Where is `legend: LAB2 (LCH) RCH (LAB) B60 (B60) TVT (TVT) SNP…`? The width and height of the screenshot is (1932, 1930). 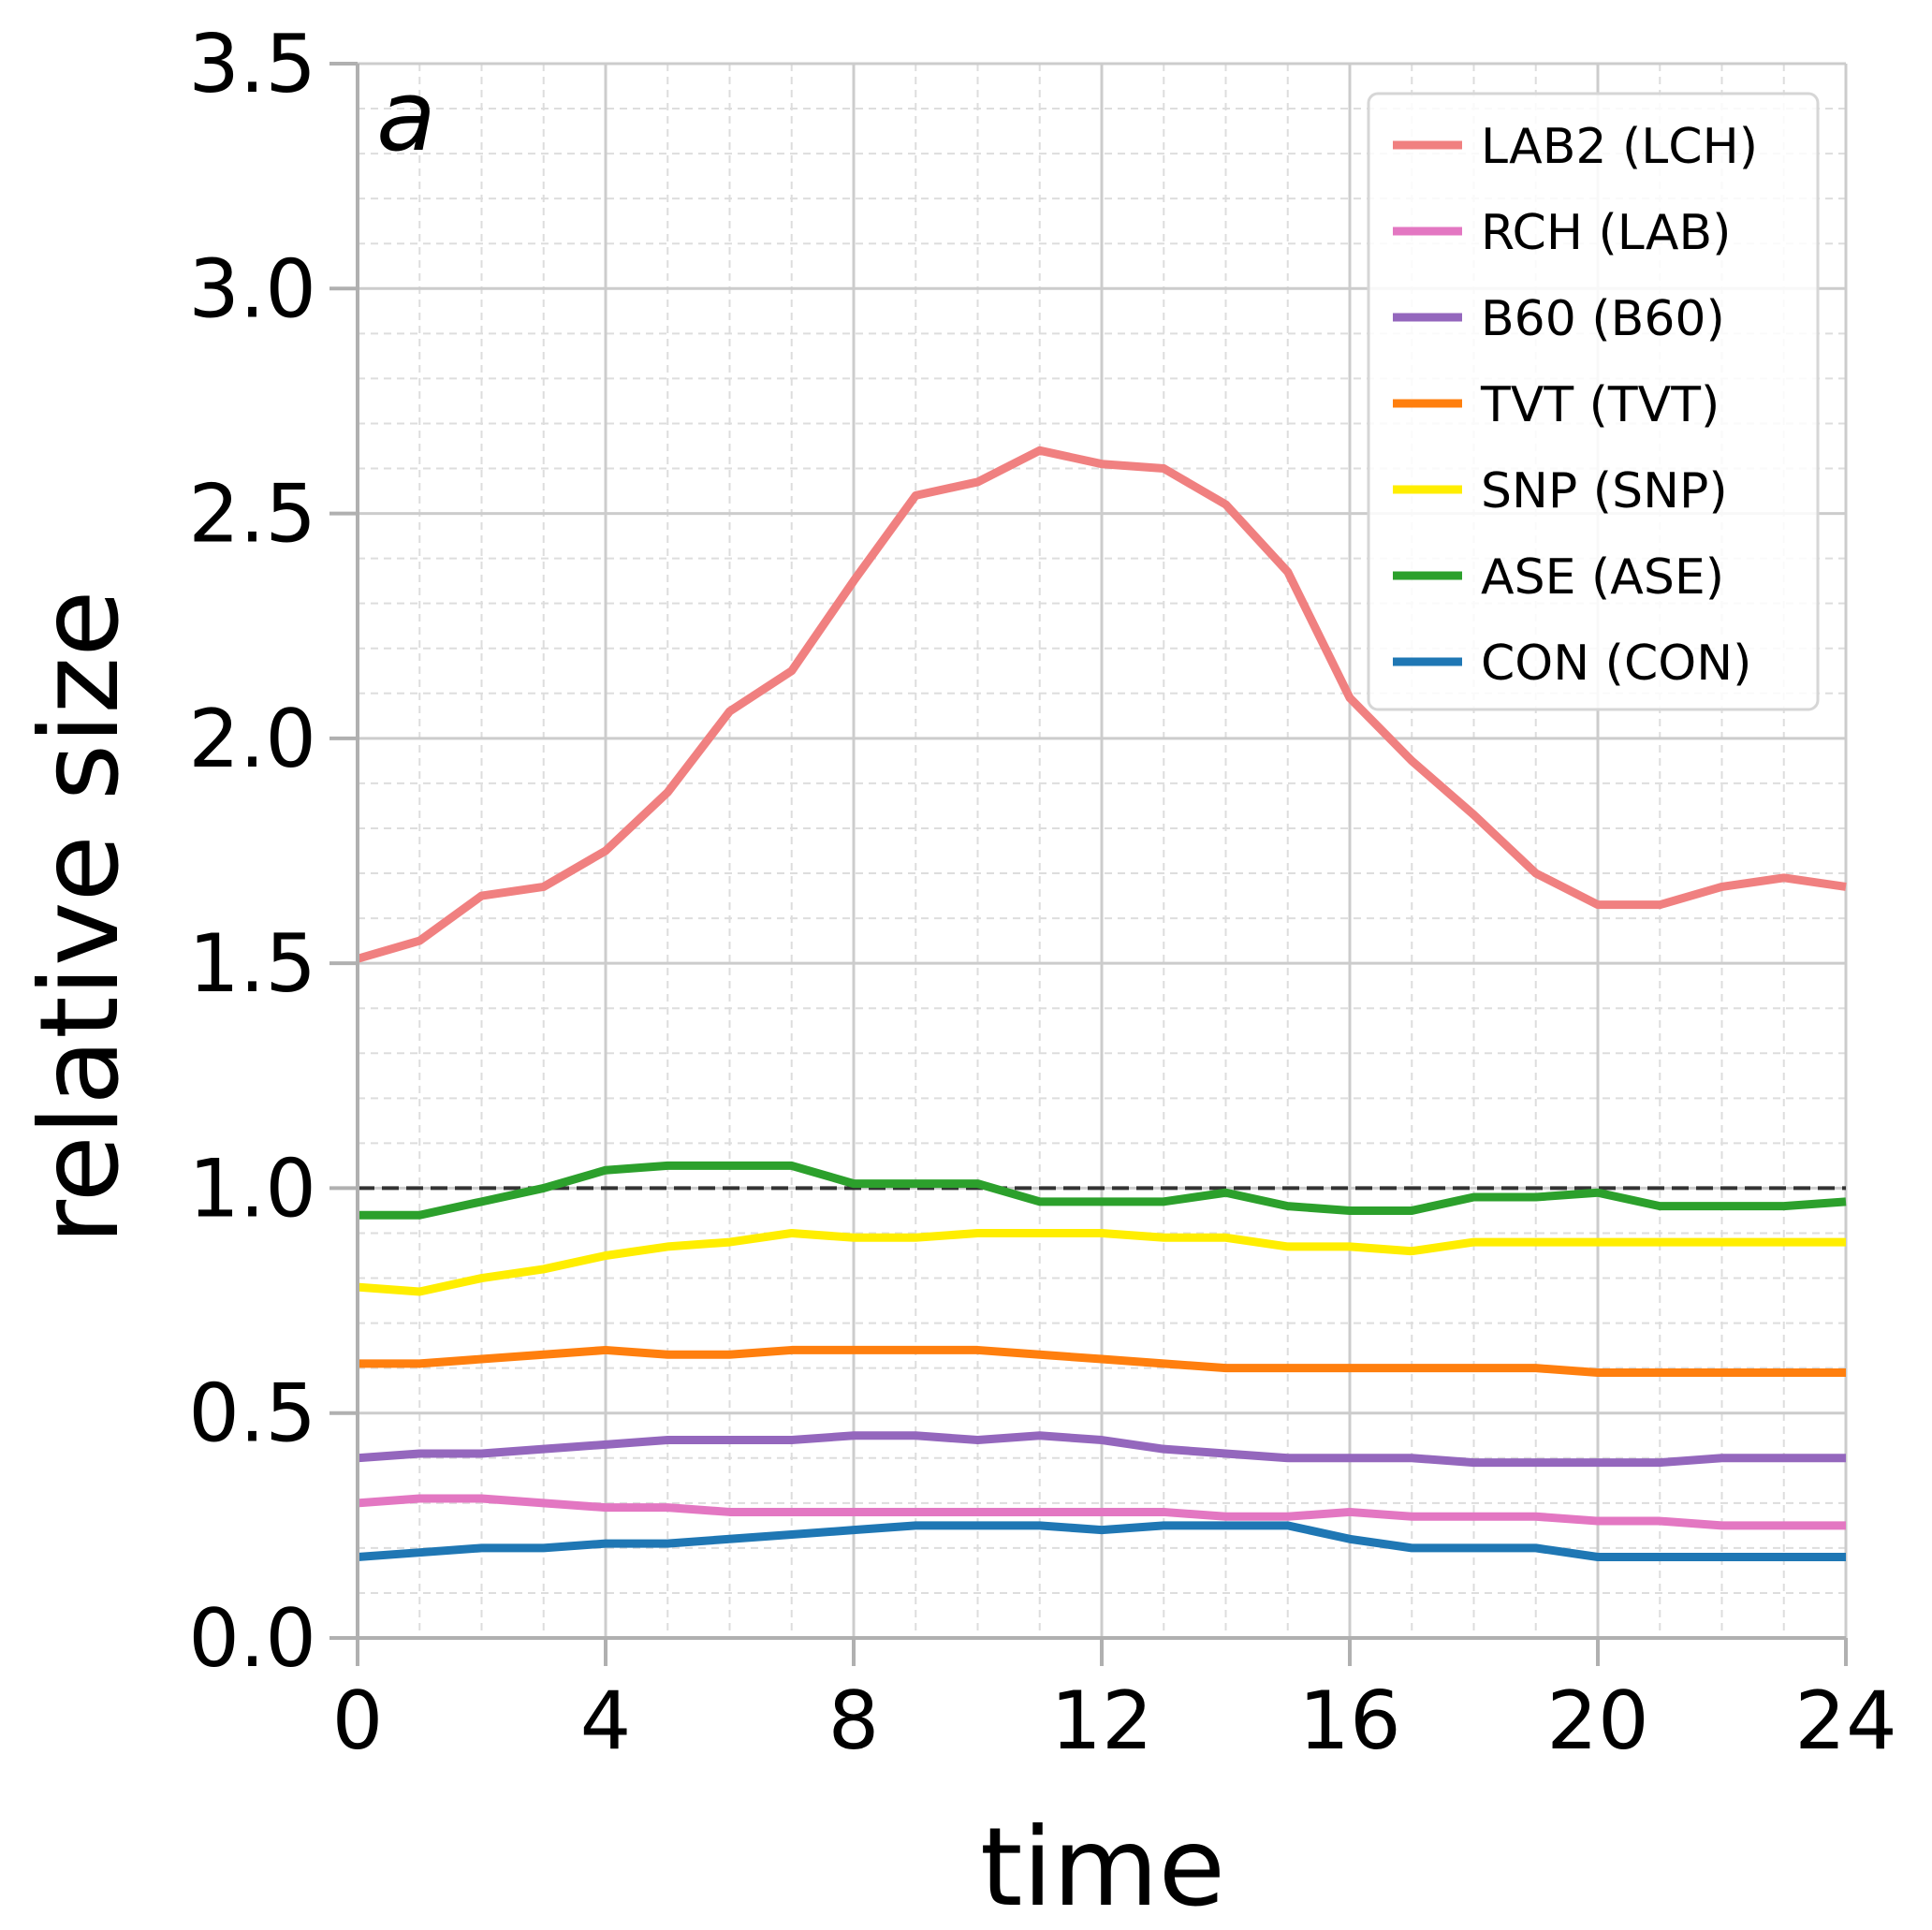 legend: LAB2 (LCH) RCH (LAB) B60 (B60) TVT (TVT) SNP… is located at coordinates (1593, 401).